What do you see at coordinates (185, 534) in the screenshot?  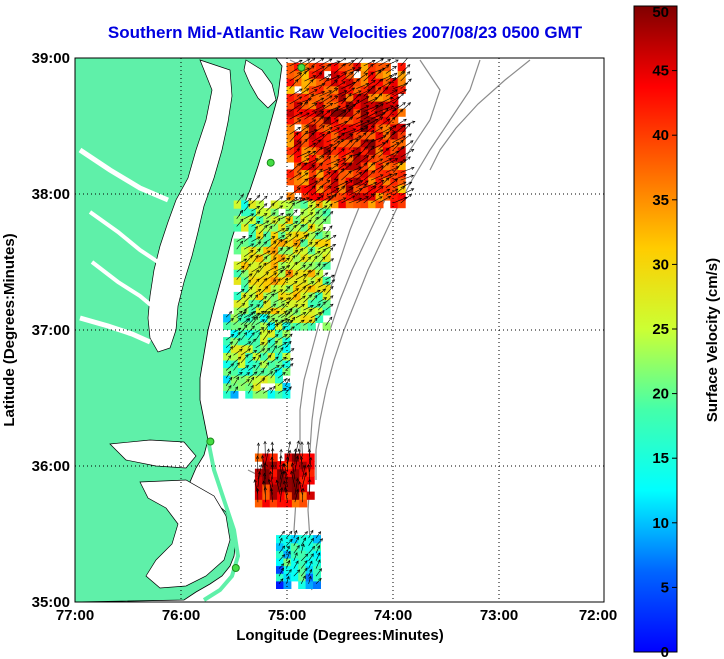 I see `pamlico-sound` at bounding box center [185, 534].